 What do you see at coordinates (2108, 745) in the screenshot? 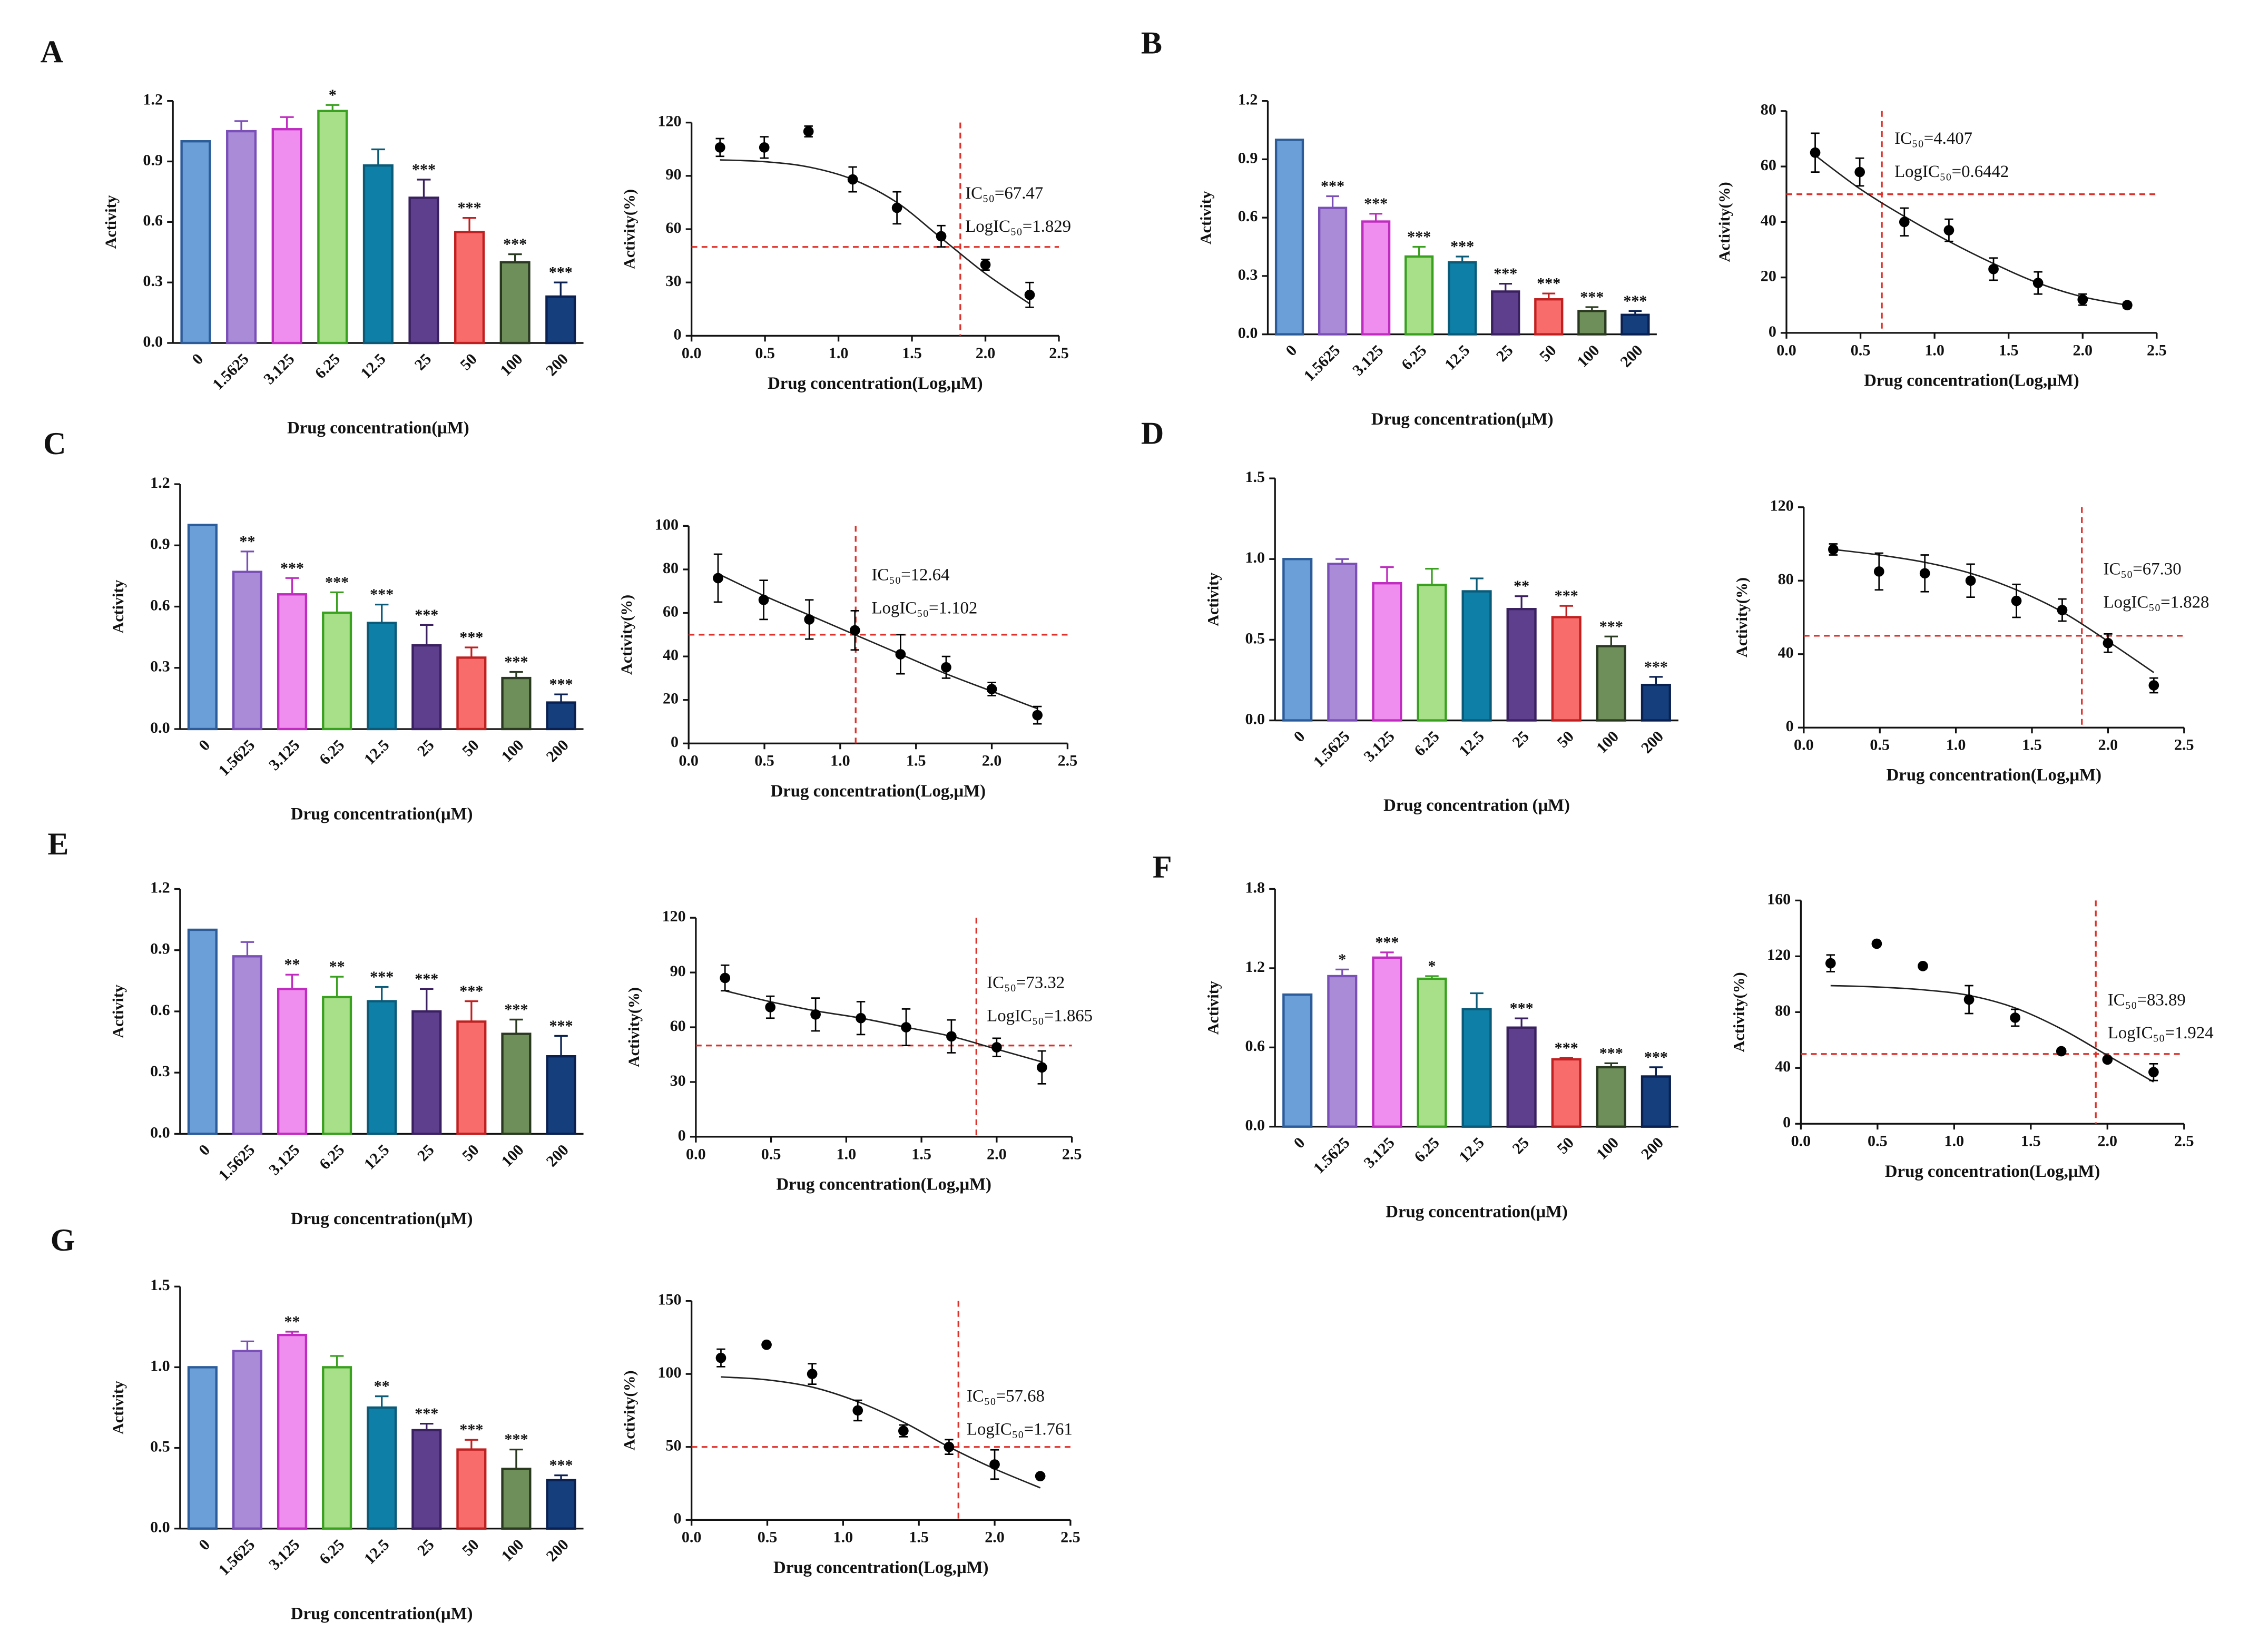
I see `x-tick-label: 2.0` at bounding box center [2108, 745].